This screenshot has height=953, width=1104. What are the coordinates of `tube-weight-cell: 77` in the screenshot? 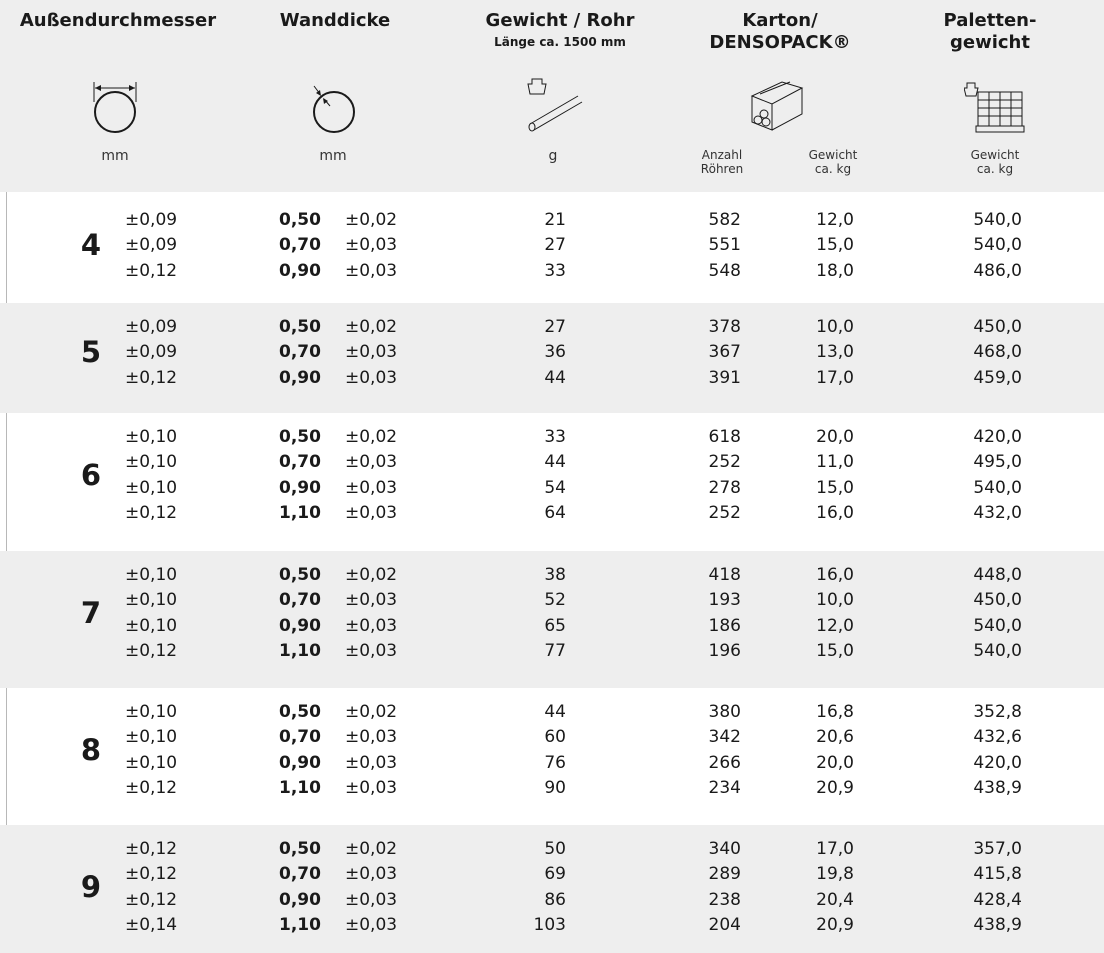 It's located at (555, 650).